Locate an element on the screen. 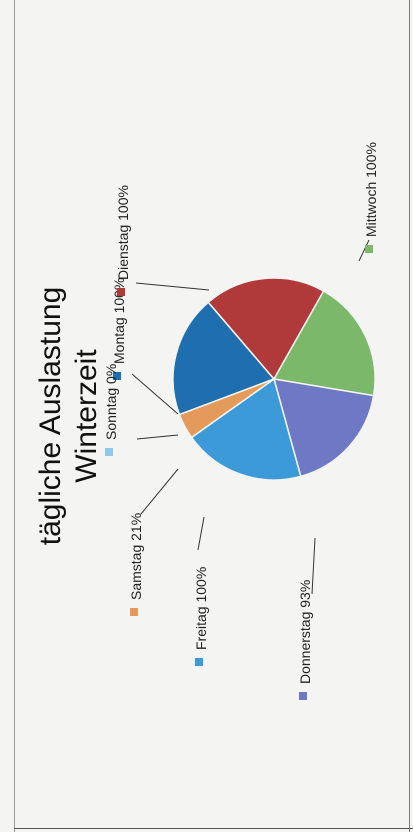 The image size is (413, 832). pie-slice-mittwoch is located at coordinates (324, 343).